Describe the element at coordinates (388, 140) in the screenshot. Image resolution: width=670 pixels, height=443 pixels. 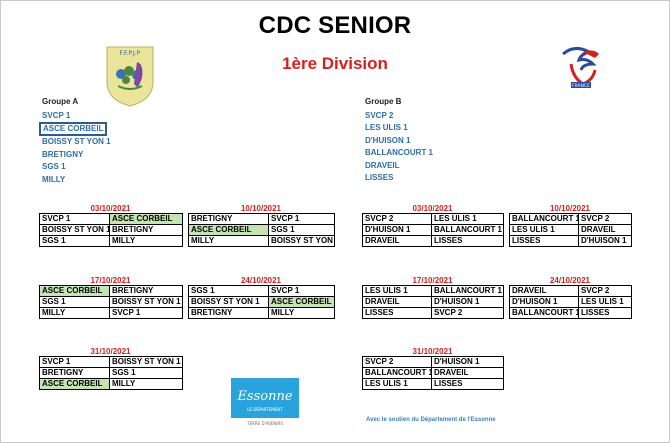
I see `group-b-team: D'HUISON 1` at that location.